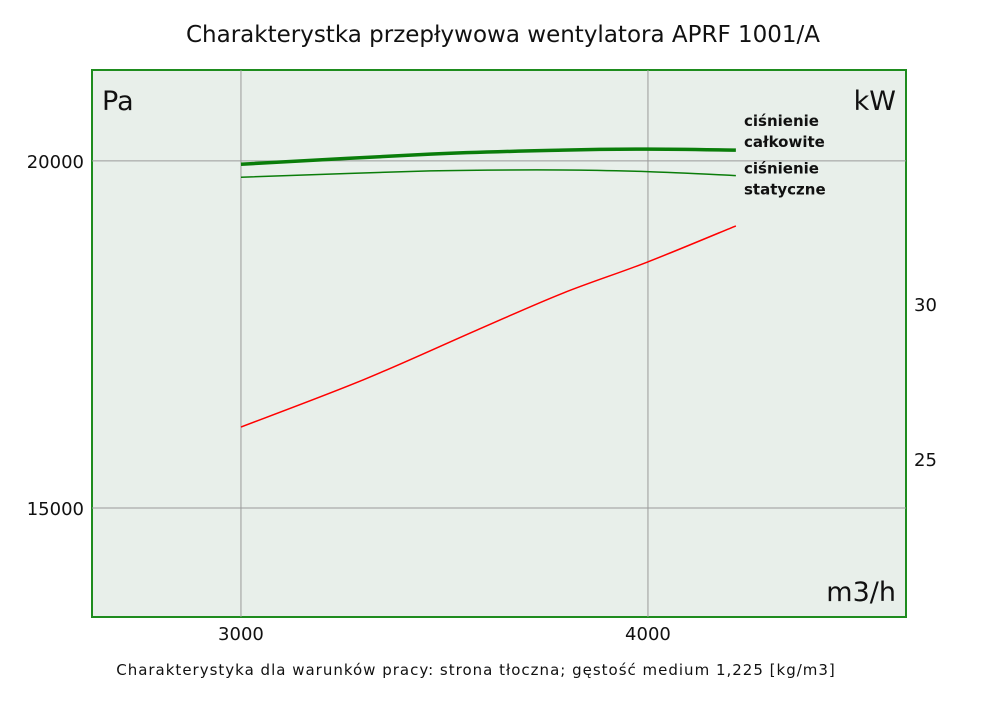 This screenshot has height=706, width=1000. Describe the element at coordinates (241, 634) in the screenshot. I see `x-tick-label: 3000` at that location.